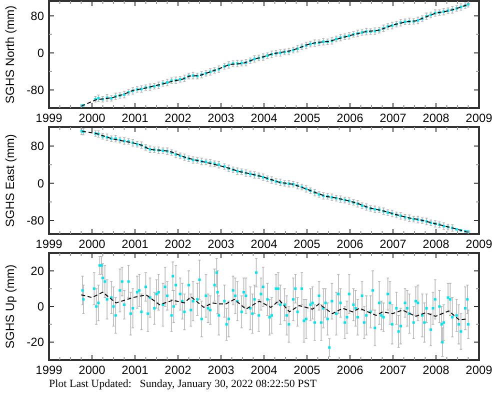 The width and height of the screenshot is (493, 400). Describe the element at coordinates (10, 180) in the screenshot. I see `y-axis-title: SGHS East (mm)` at that location.